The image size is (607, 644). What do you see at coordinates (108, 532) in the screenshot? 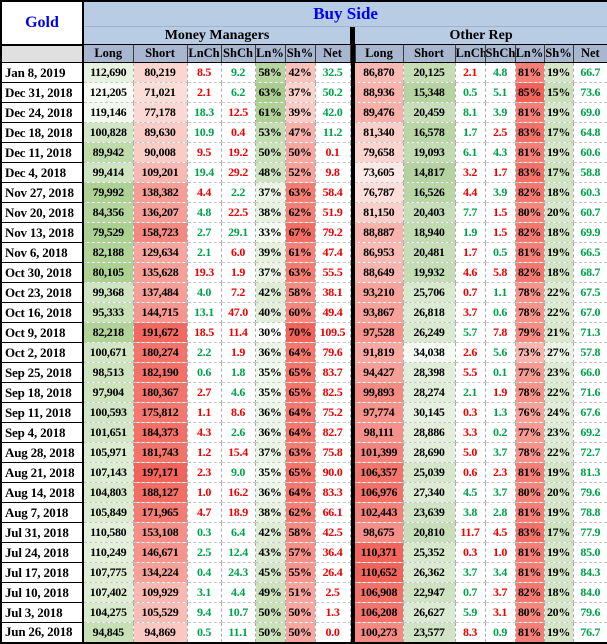
I see `mm-long-cell: 110,580` at bounding box center [108, 532].